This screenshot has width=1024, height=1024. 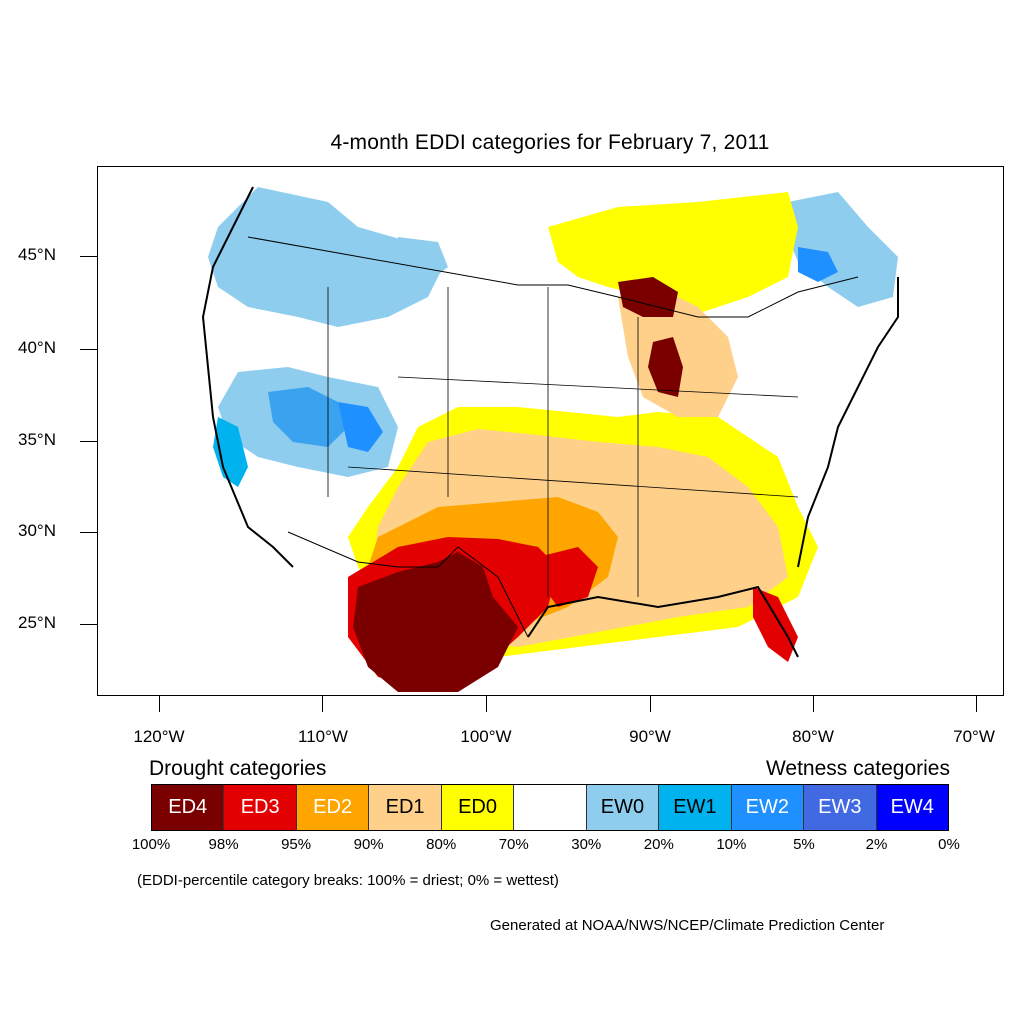 What do you see at coordinates (768, 807) in the screenshot?
I see `legend-ew2: EW2` at bounding box center [768, 807].